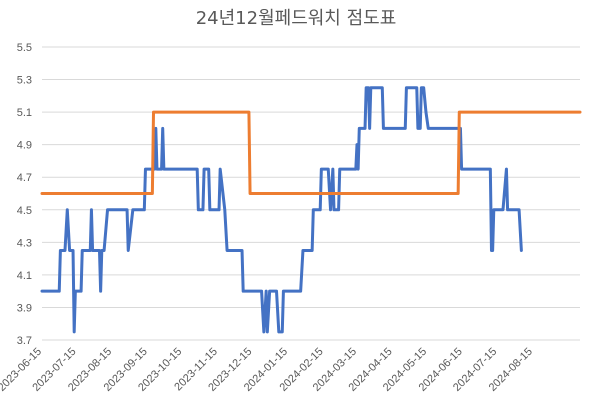 Image resolution: width=592 pixels, height=406 pixels. Describe the element at coordinates (296, 18) in the screenshot. I see `chart-title: 24년12월페드워치 점도표` at that location.